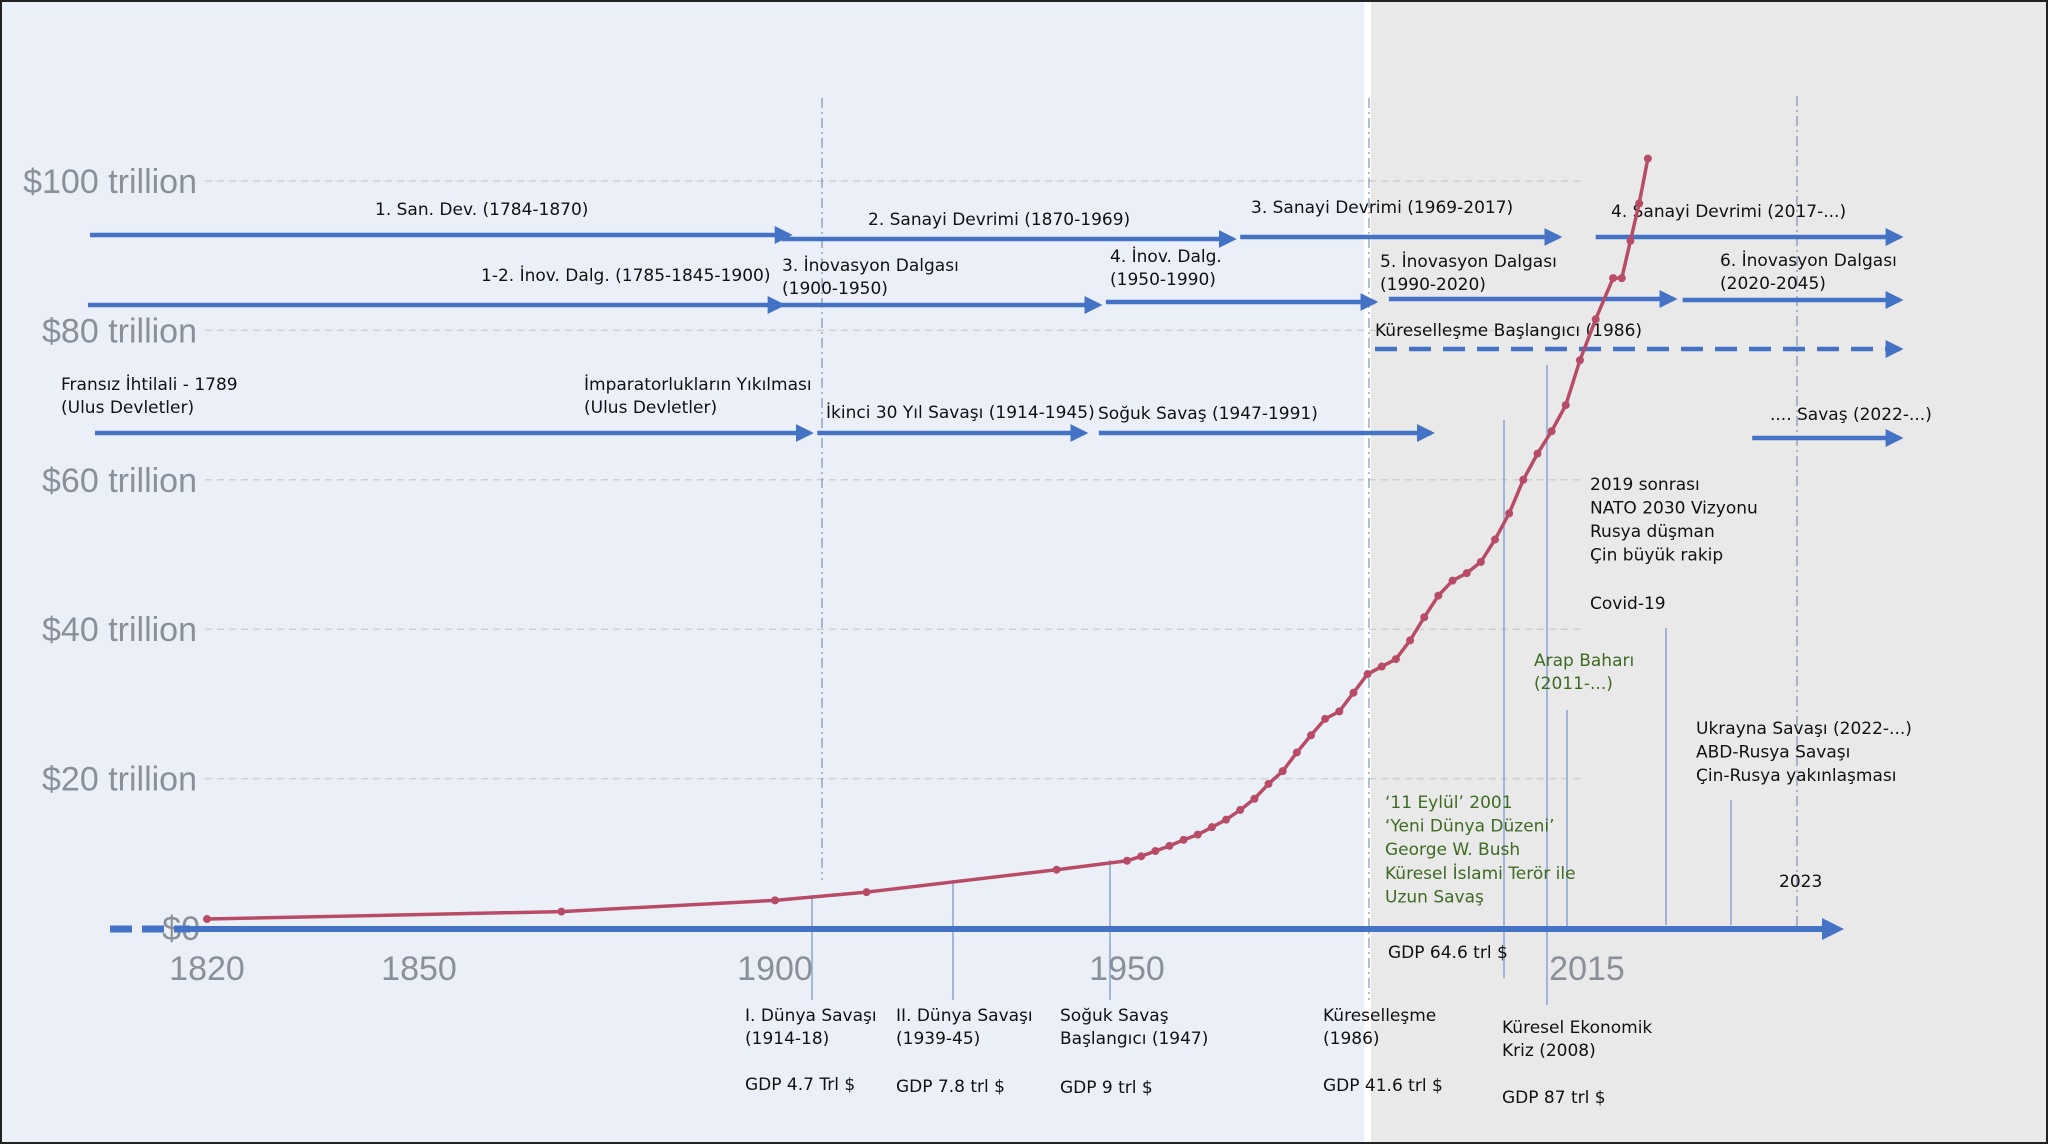 The height and width of the screenshot is (1144, 2048). Describe the element at coordinates (1773, 284) in the screenshot. I see `innovation-label-4-line-1: (2020-2045)` at that location.